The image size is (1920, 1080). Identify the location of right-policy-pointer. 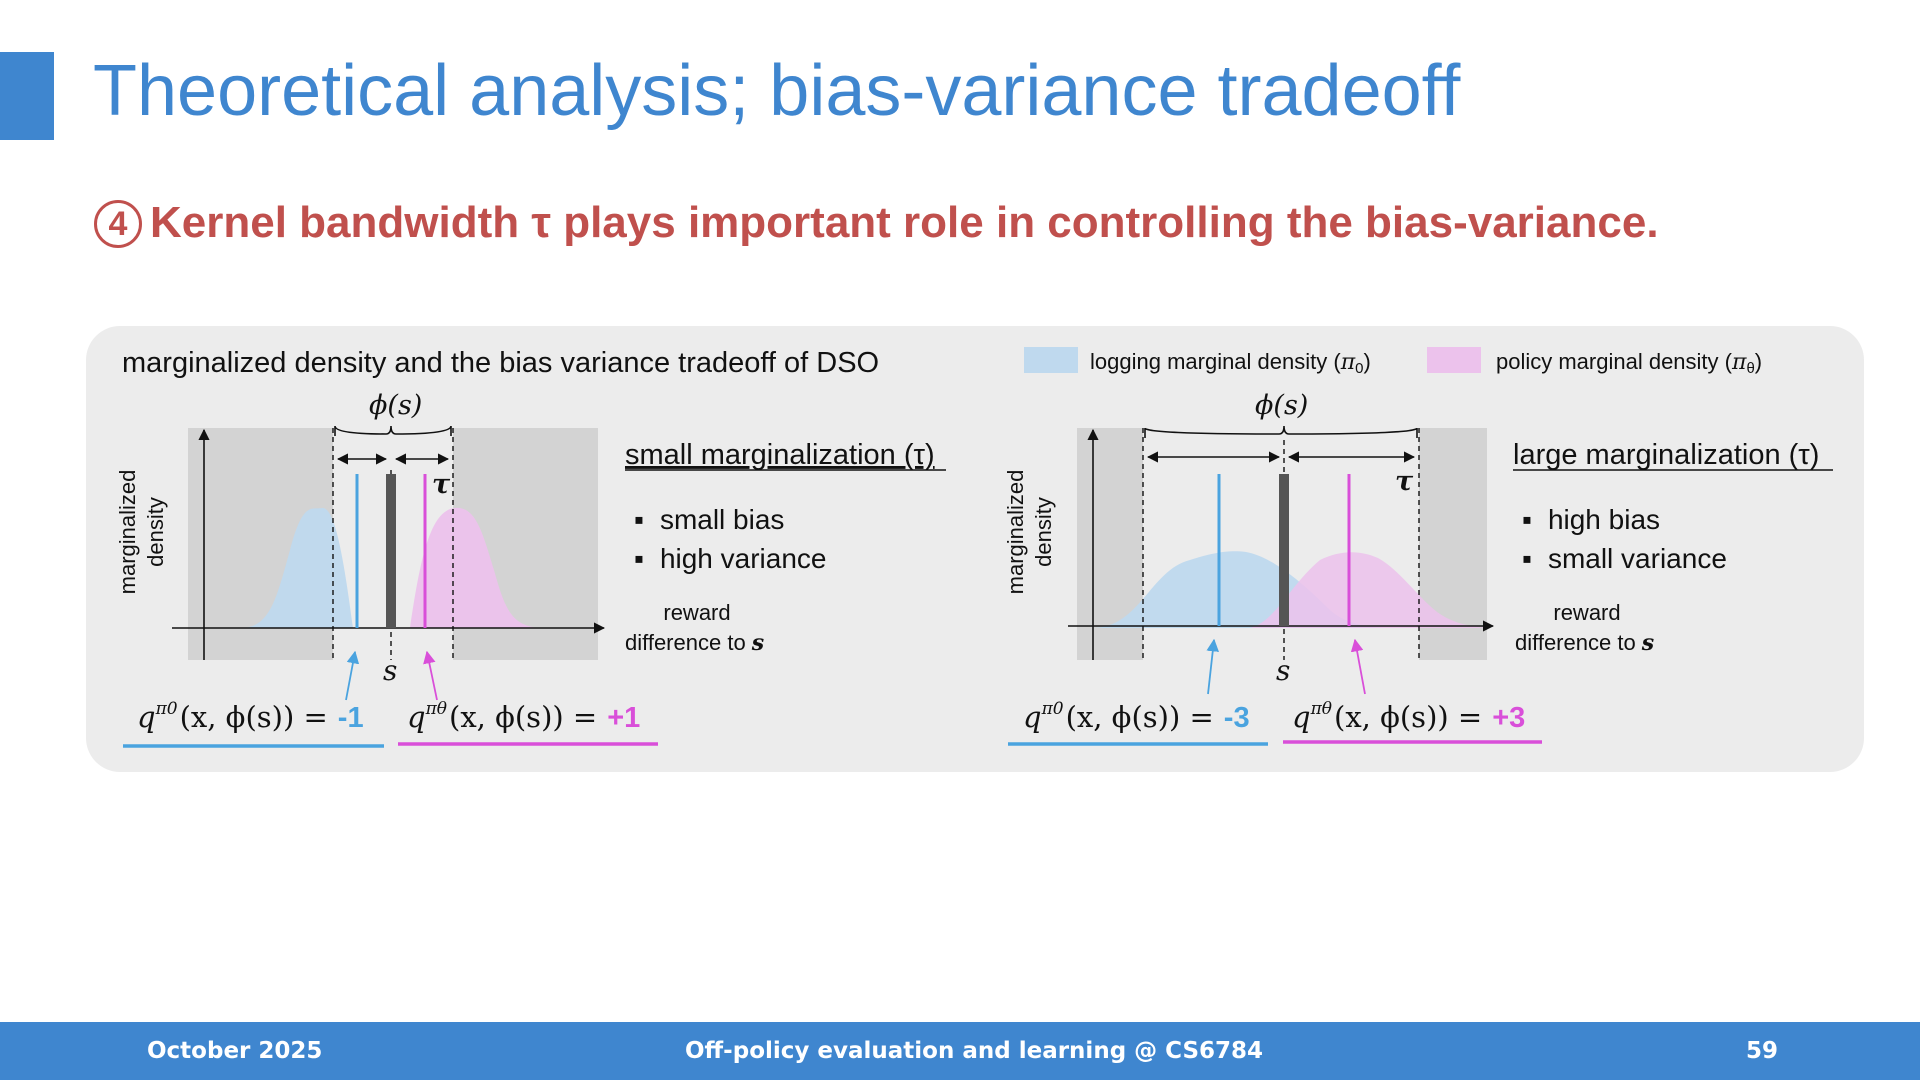
(1358, 666).